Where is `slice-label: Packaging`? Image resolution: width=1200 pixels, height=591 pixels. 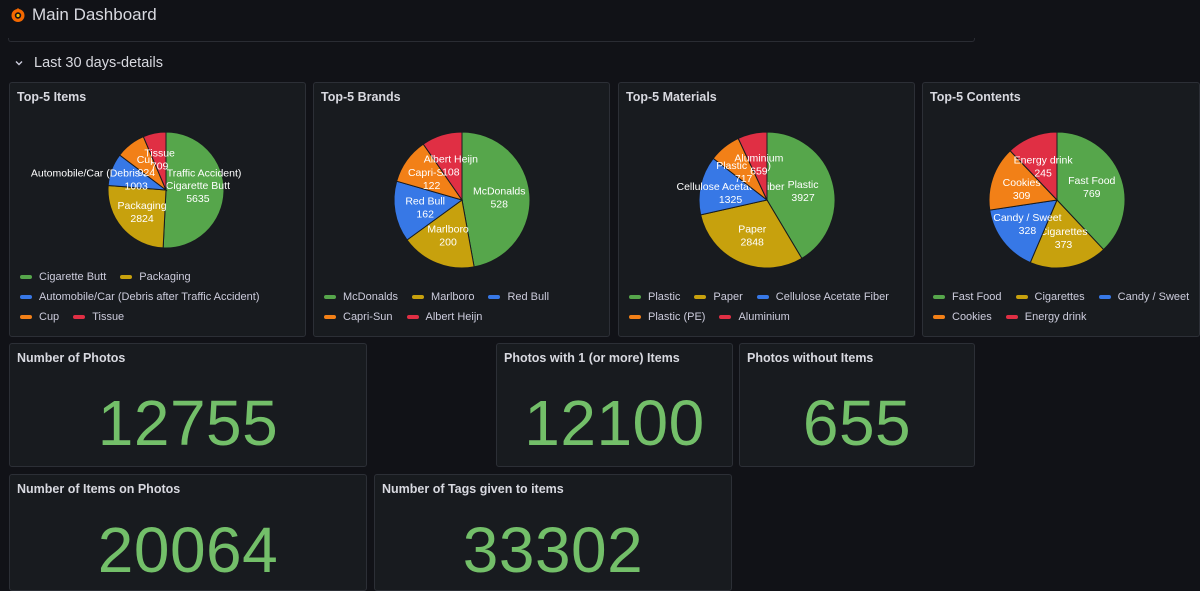 slice-label: Packaging is located at coordinates (142, 206).